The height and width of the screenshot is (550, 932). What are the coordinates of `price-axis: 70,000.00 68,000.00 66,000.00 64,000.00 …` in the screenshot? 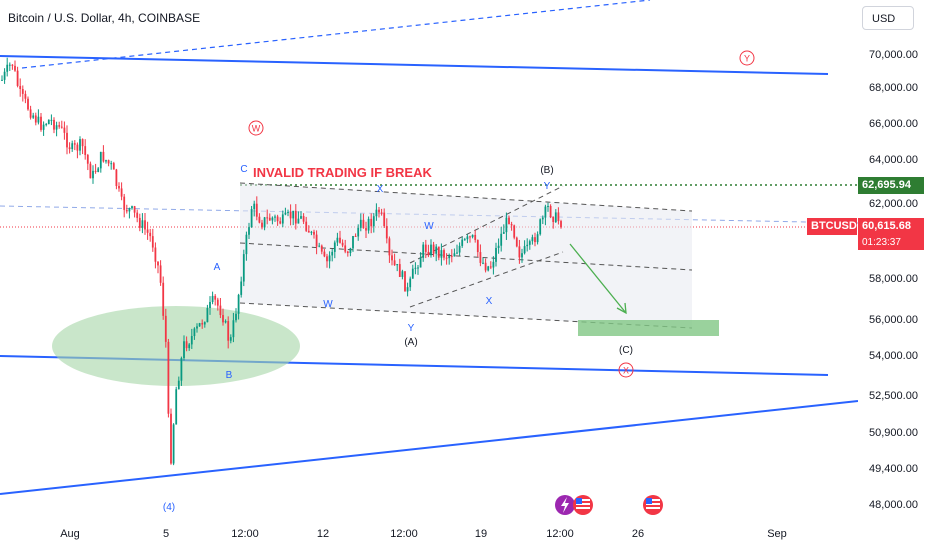 It's located at (895, 275).